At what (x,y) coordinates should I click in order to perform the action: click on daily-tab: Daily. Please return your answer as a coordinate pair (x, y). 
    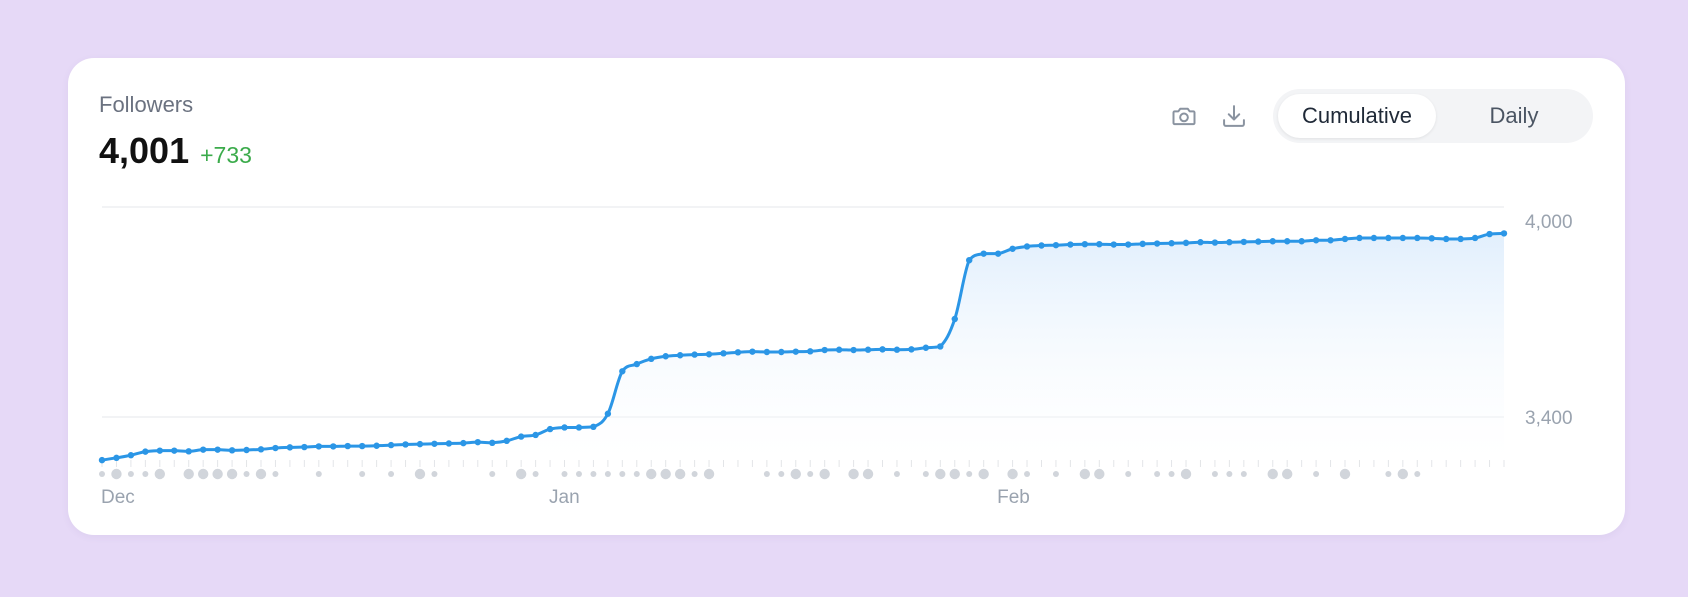
    Looking at the image, I should click on (1514, 115).